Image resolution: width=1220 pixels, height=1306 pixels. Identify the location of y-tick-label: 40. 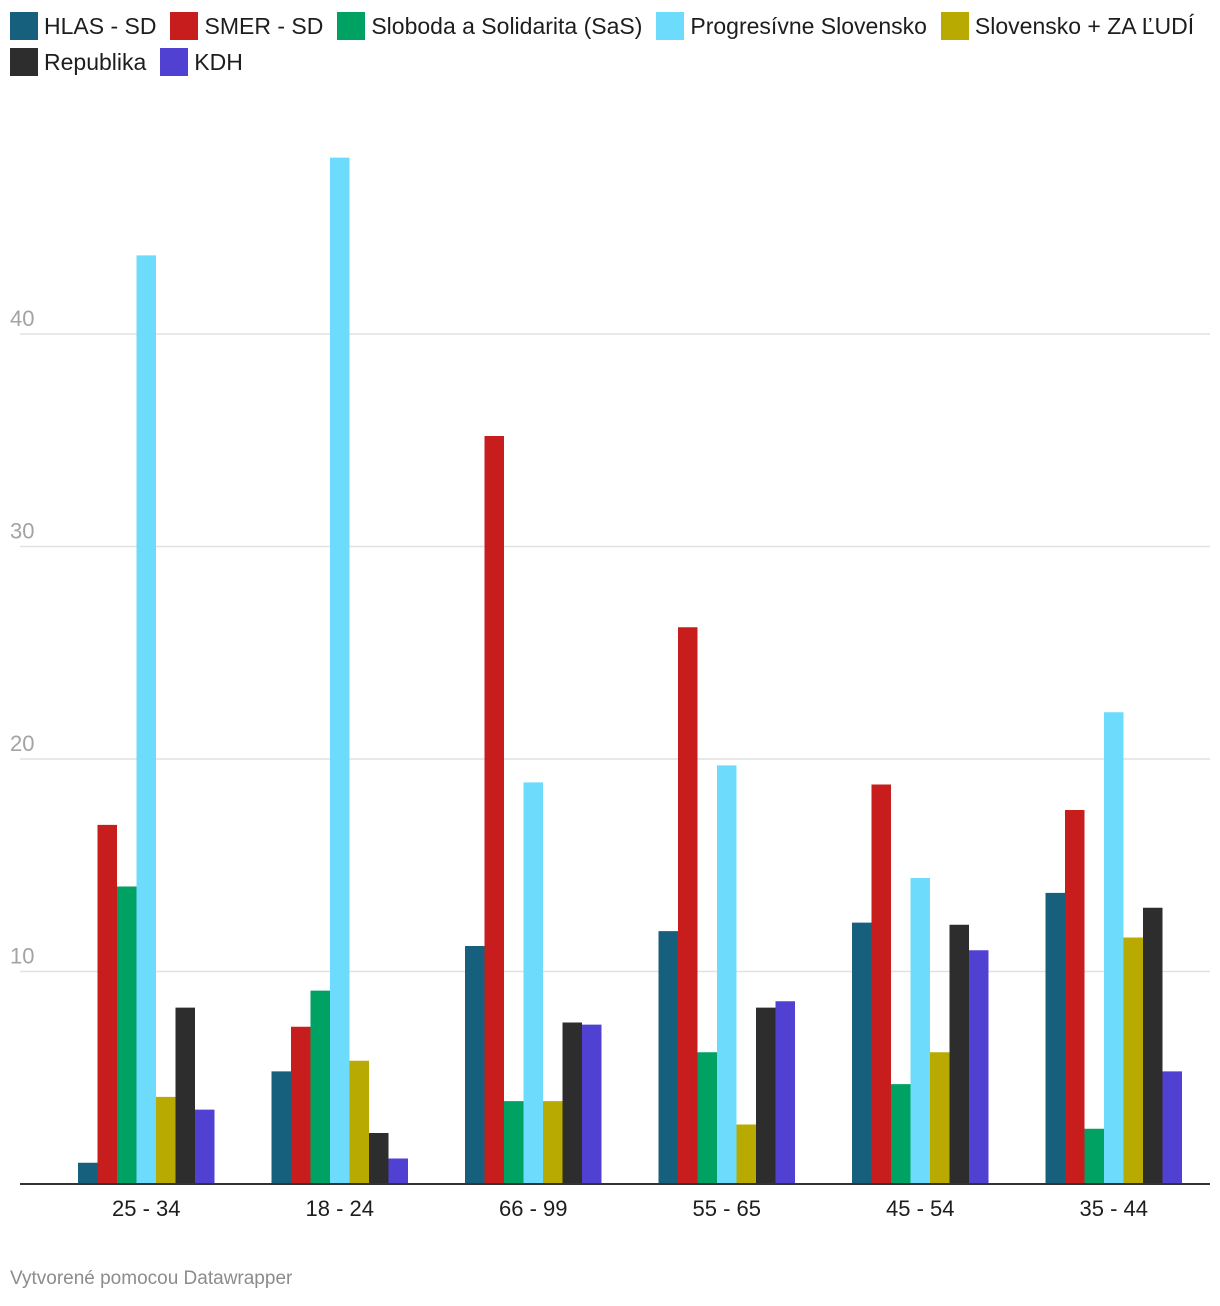
(22, 318).